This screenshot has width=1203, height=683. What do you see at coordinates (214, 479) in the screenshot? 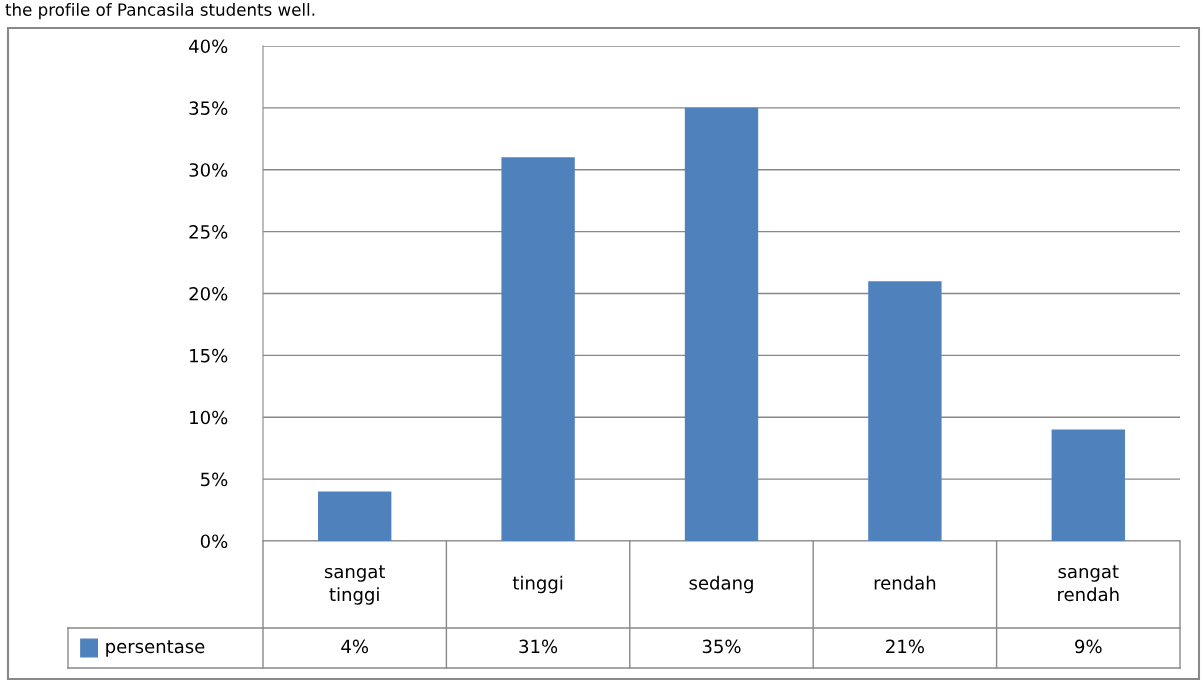
I see `y-tick-label: 5%` at bounding box center [214, 479].